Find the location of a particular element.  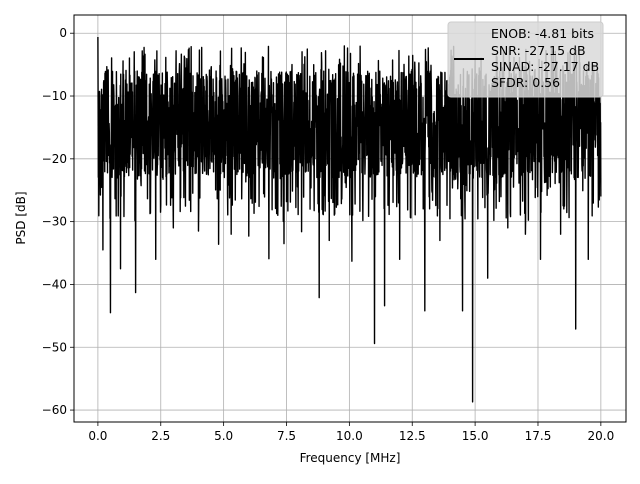

x-tick-label: 5.0 is located at coordinates (223, 436).